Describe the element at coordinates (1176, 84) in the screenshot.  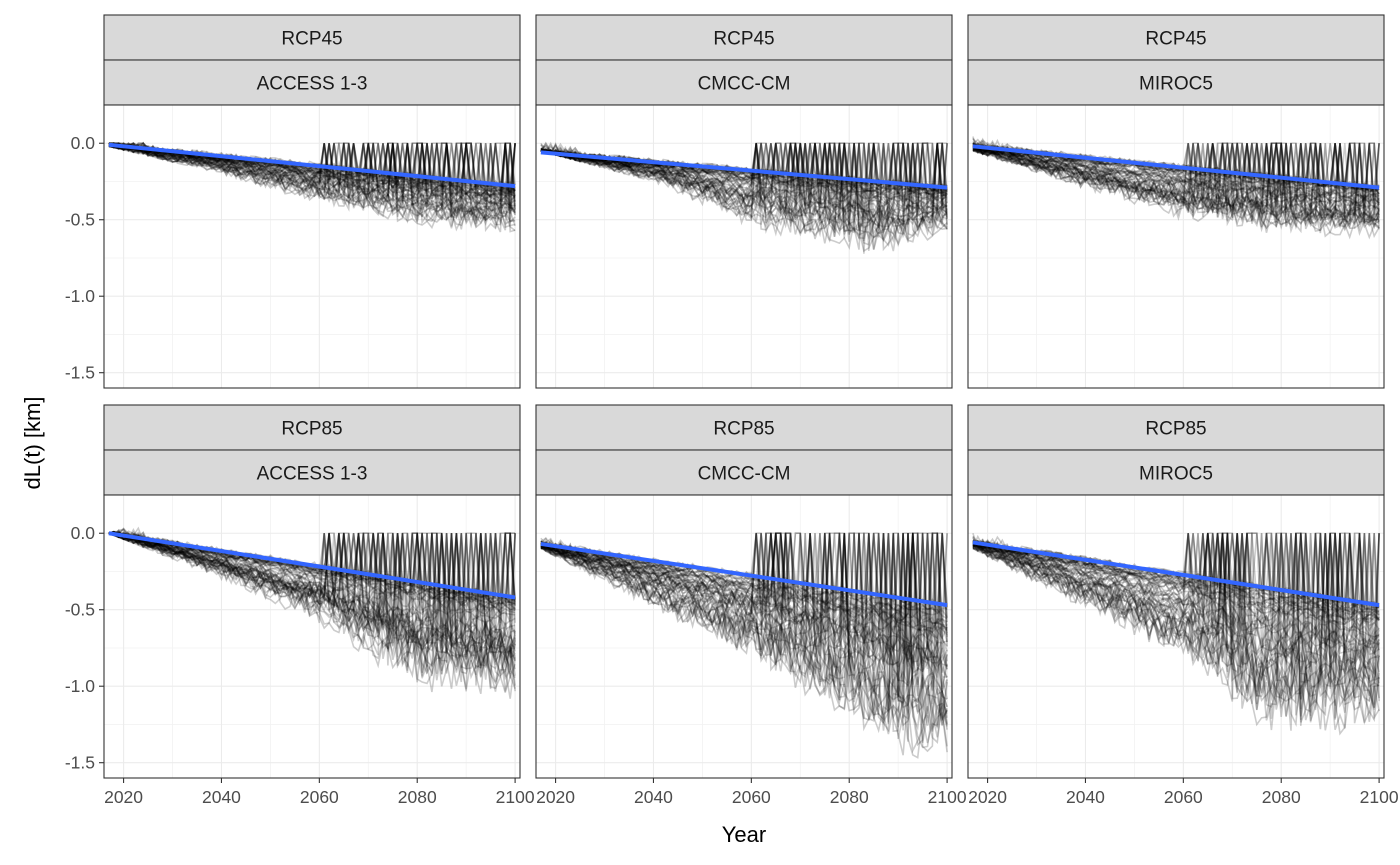
I see `facet-strip-label: MIROC5` at that location.